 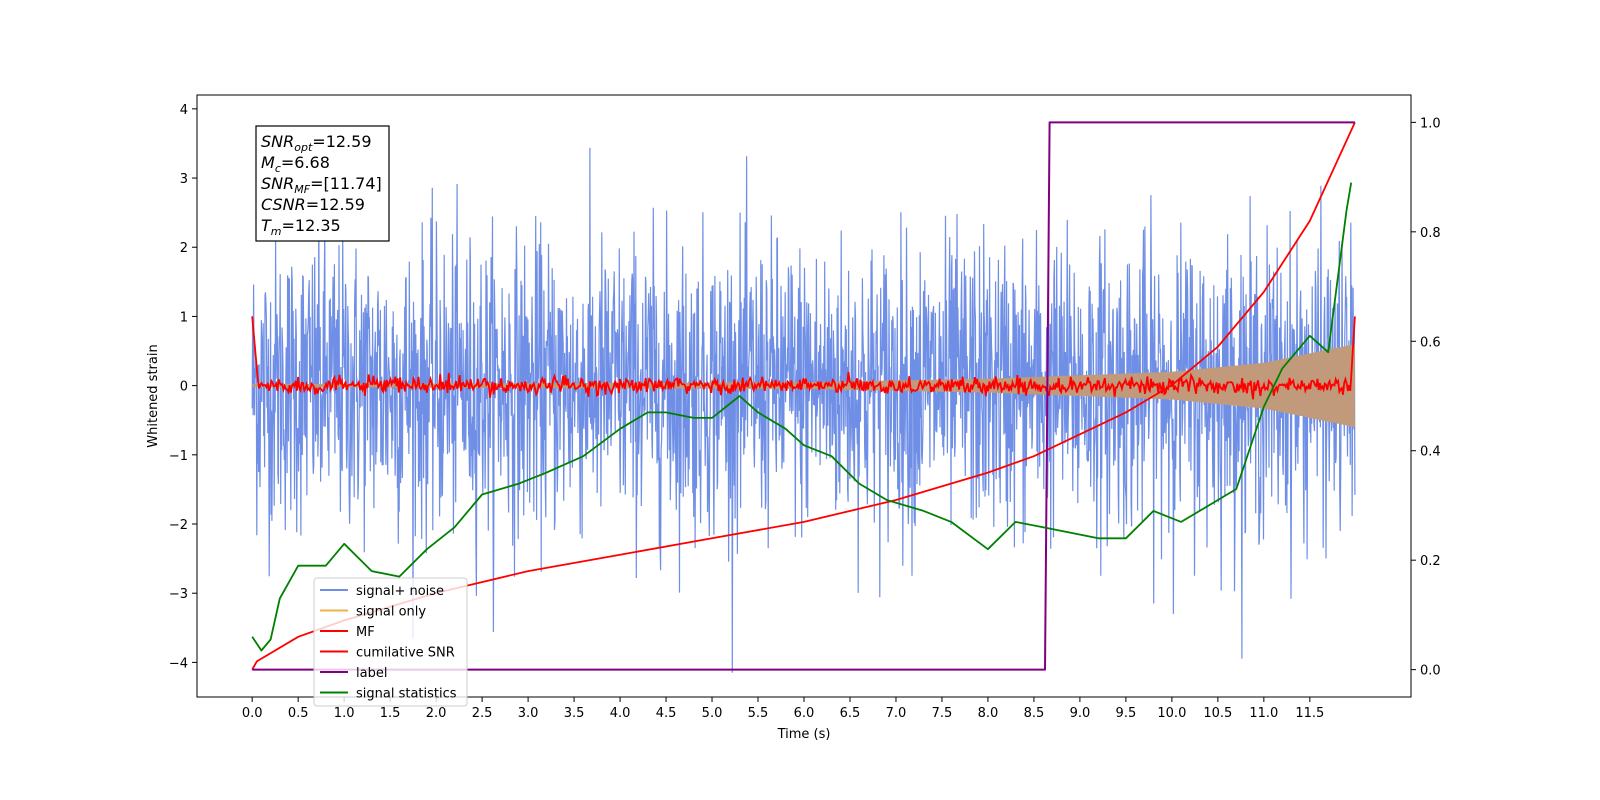 What do you see at coordinates (400, 591) in the screenshot?
I see `legend-entry: signal+ noise` at bounding box center [400, 591].